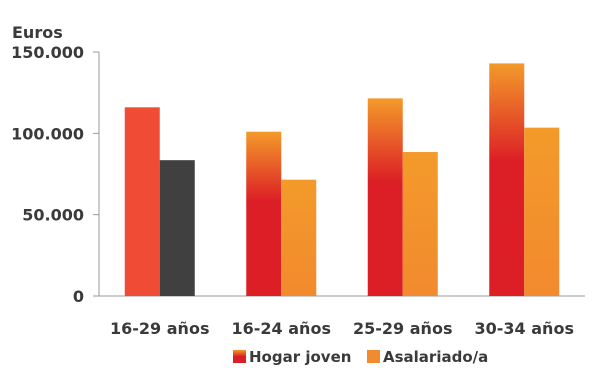 This screenshot has width=603, height=376. Describe the element at coordinates (402, 328) in the screenshot. I see `x-category-label: 25-29 años` at that location.